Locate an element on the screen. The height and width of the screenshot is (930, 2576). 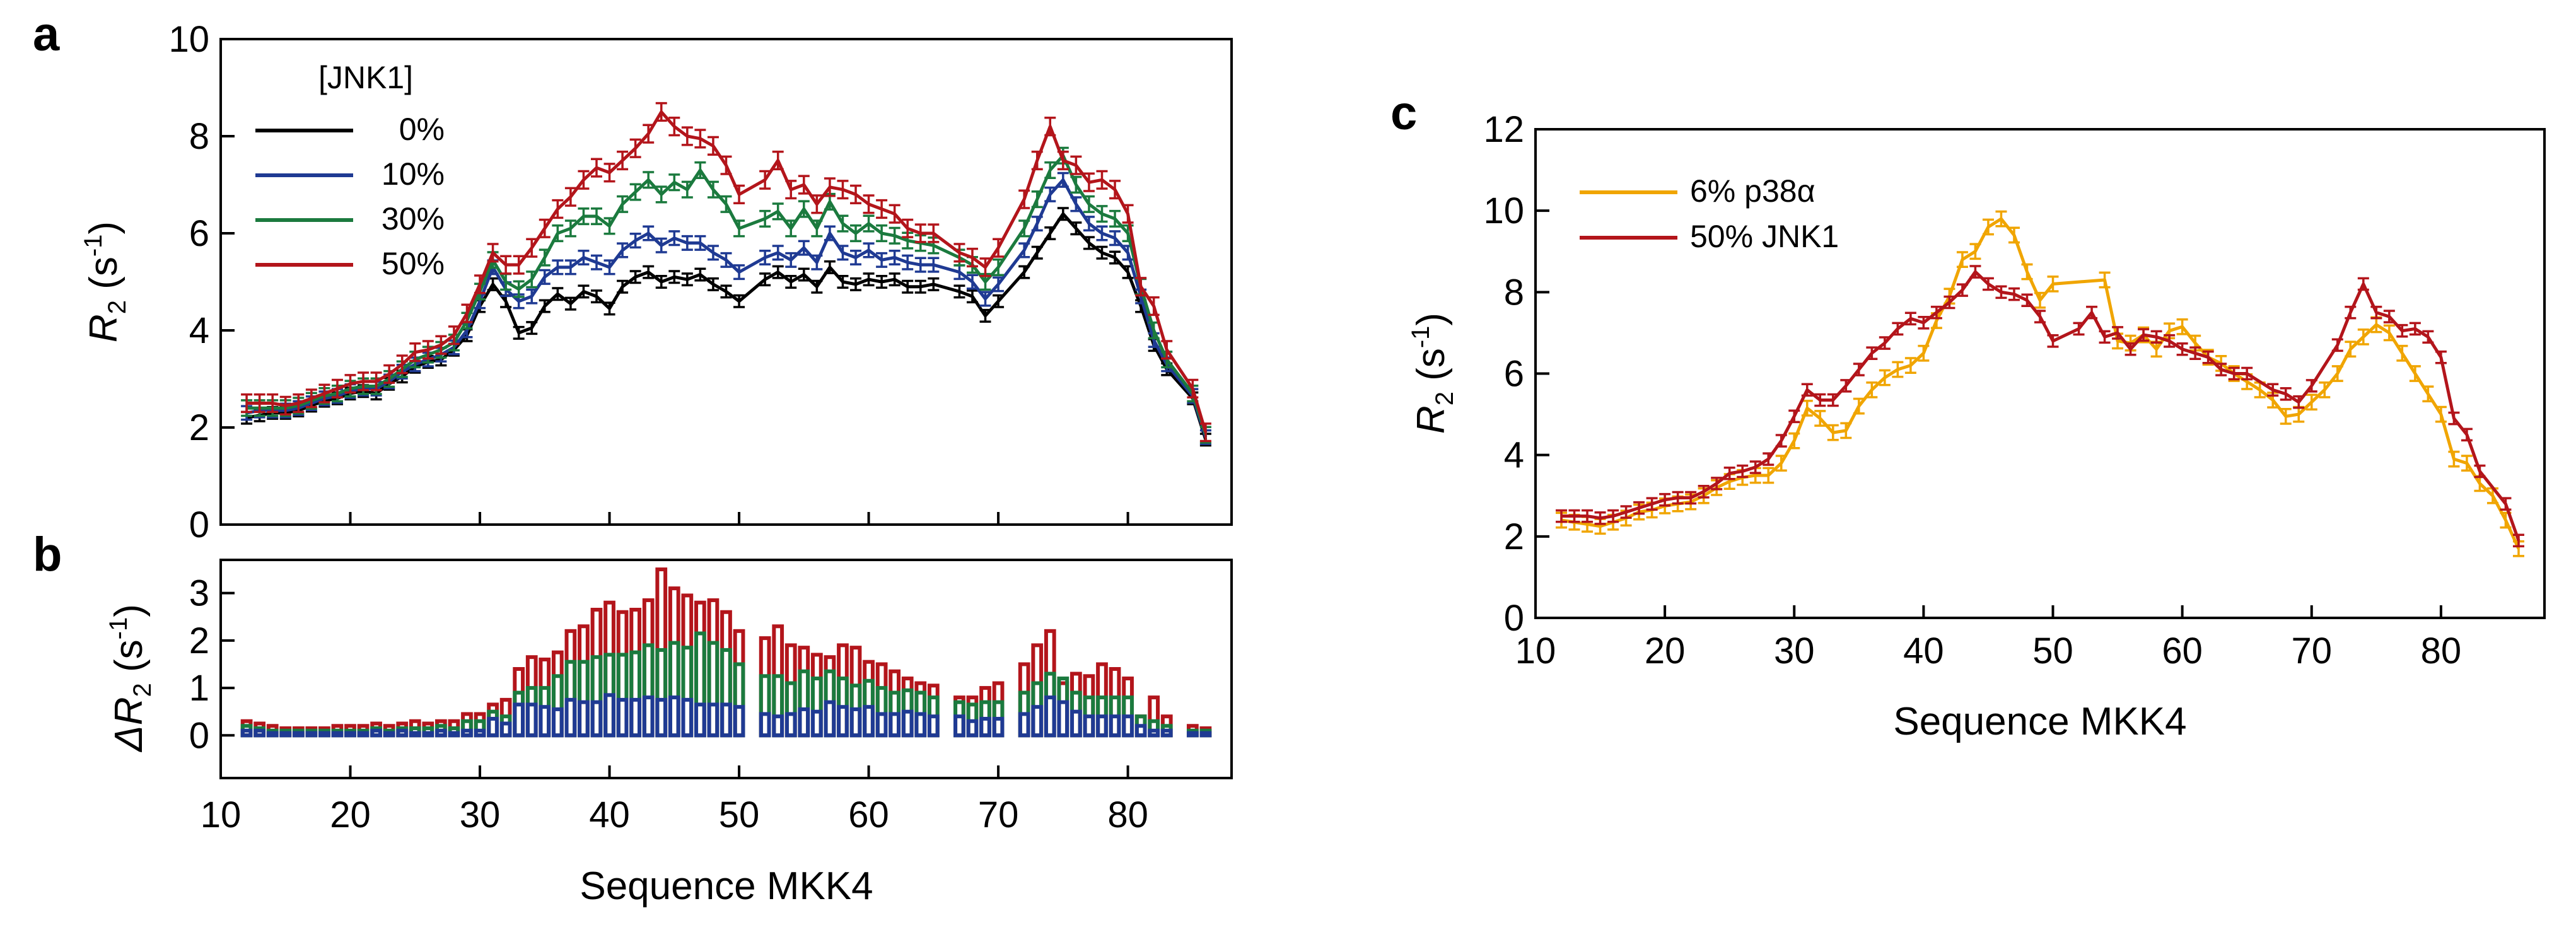
panel-a-y-axis-title: R2 (s-1) is located at coordinates (105, 281).